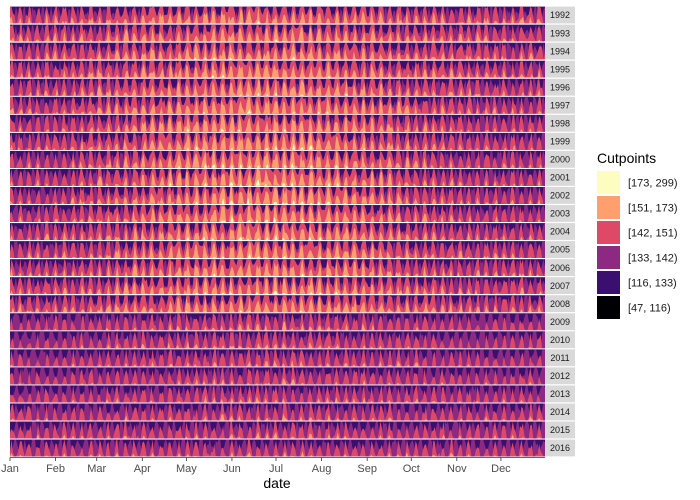 Image resolution: width=700 pixels, height=500 pixels. I want to click on legend-label: [173, 299), so click(653, 184).